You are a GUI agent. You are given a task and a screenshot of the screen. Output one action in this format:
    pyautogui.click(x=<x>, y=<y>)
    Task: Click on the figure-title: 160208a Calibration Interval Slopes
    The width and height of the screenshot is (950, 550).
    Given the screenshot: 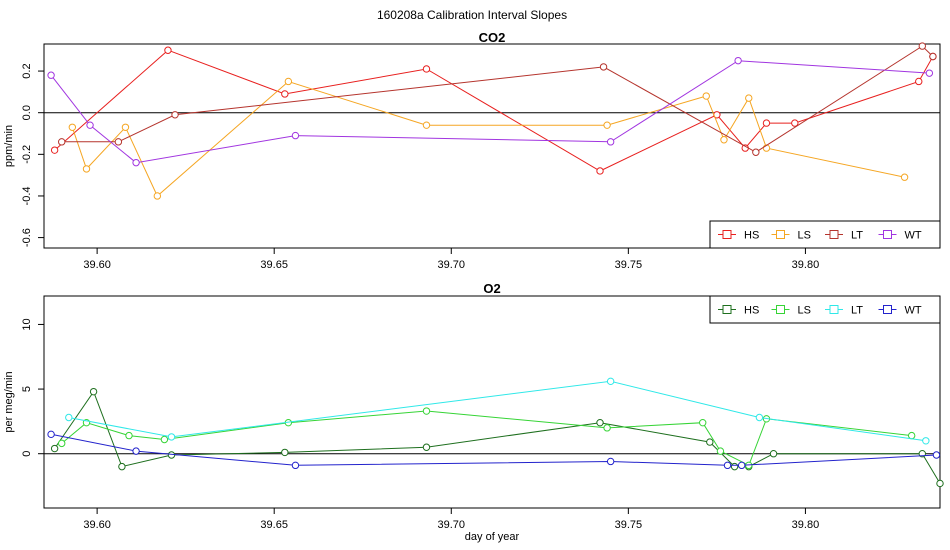 What is the action you would take?
    pyautogui.click(x=472, y=15)
    